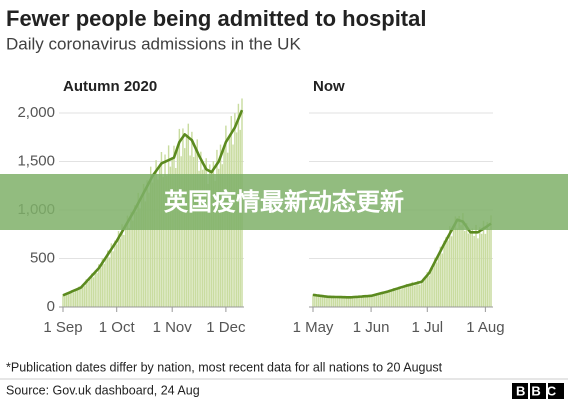 This screenshot has height=405, width=568. What do you see at coordinates (36, 160) in the screenshot?
I see `y-tick-label: 1,500` at bounding box center [36, 160].